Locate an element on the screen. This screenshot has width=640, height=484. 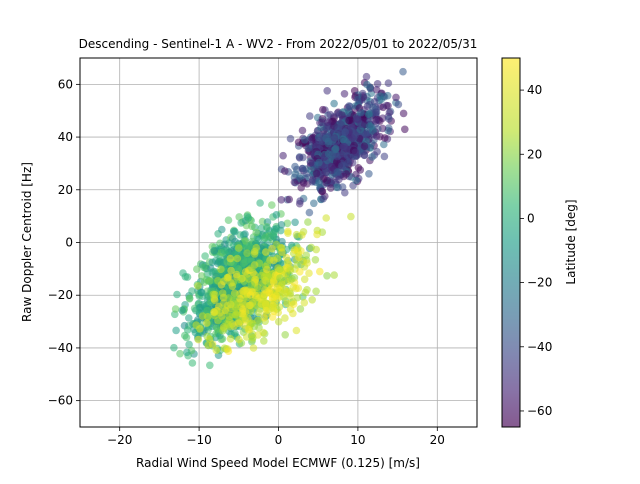
y-tick-label: −60 is located at coordinates (60, 401).